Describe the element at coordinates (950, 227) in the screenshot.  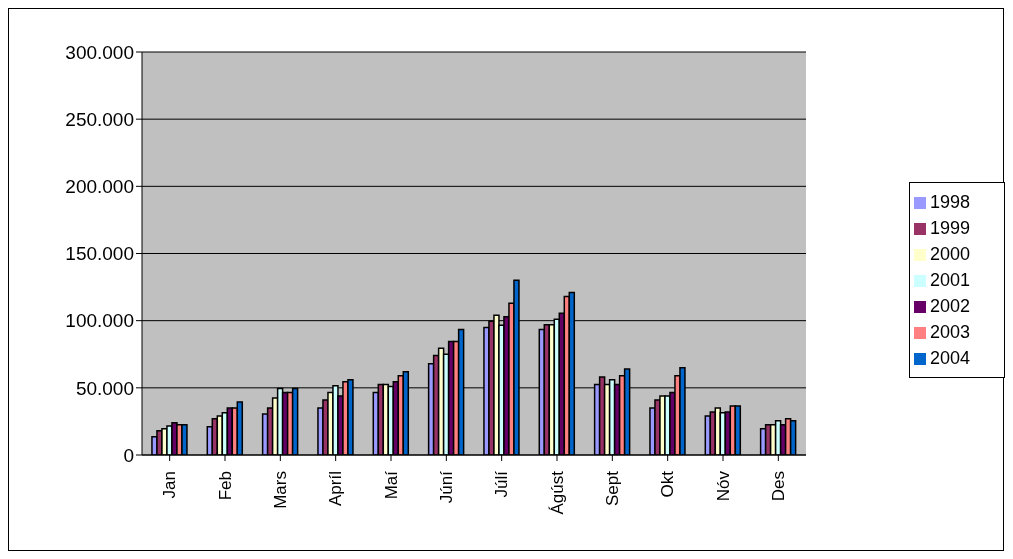
I see `legend-label: 1999` at that location.